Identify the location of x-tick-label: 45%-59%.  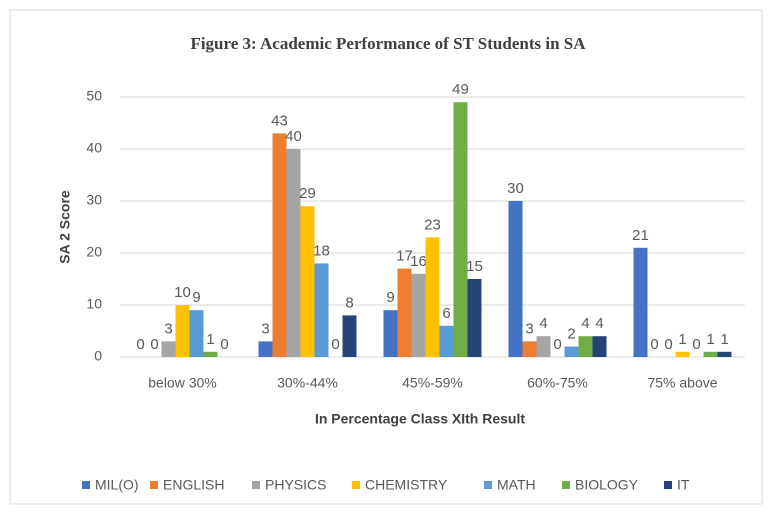
(432, 383).